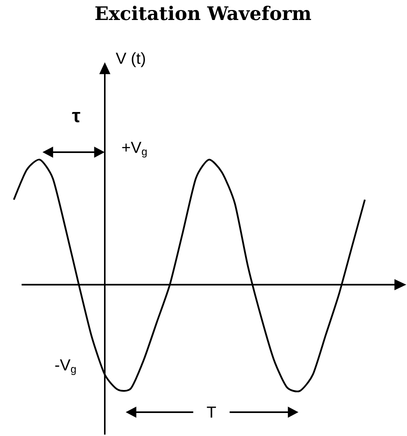 This screenshot has height=436, width=407. I want to click on text: T, so click(211, 412).